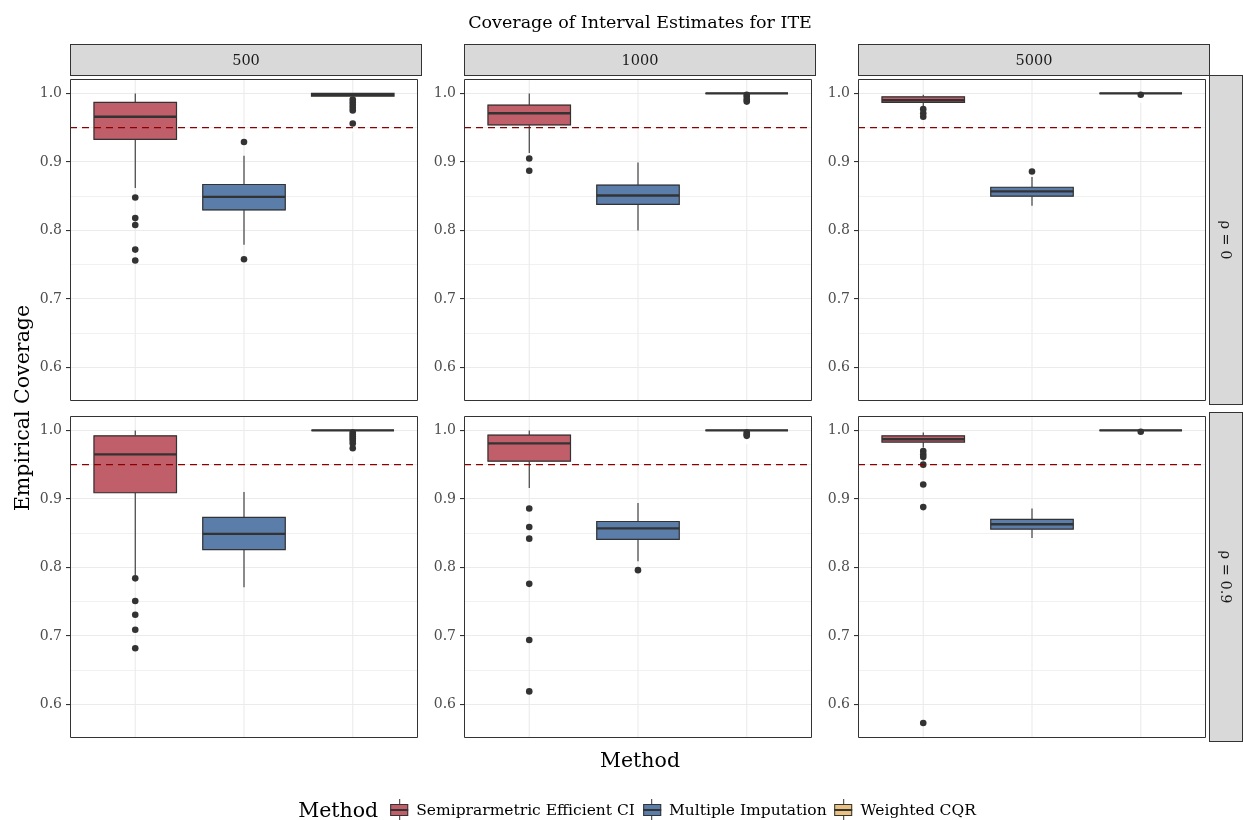  What do you see at coordinates (747, 810) in the screenshot?
I see `legend-label: Multiple Imputation` at bounding box center [747, 810].